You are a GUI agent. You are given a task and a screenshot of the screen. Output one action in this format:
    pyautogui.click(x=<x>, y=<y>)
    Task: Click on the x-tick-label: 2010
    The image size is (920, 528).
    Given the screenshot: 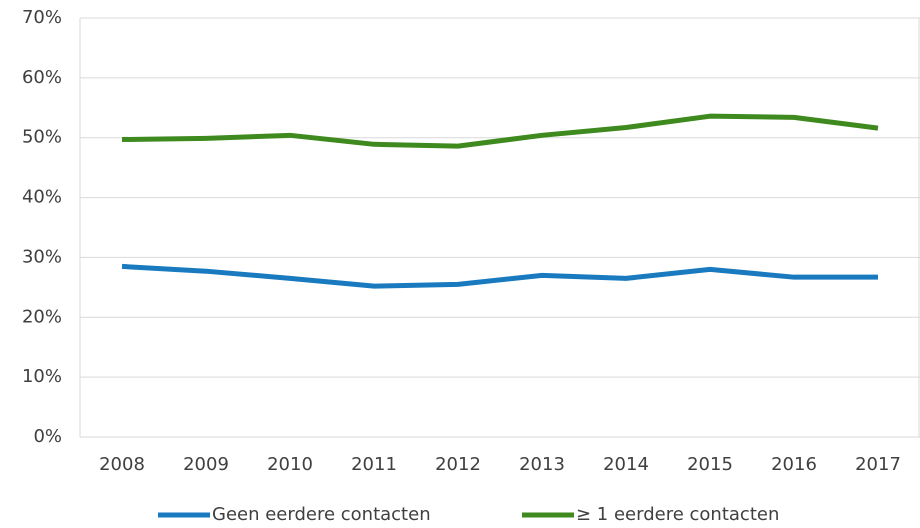 What is the action you would take?
    pyautogui.click(x=290, y=464)
    